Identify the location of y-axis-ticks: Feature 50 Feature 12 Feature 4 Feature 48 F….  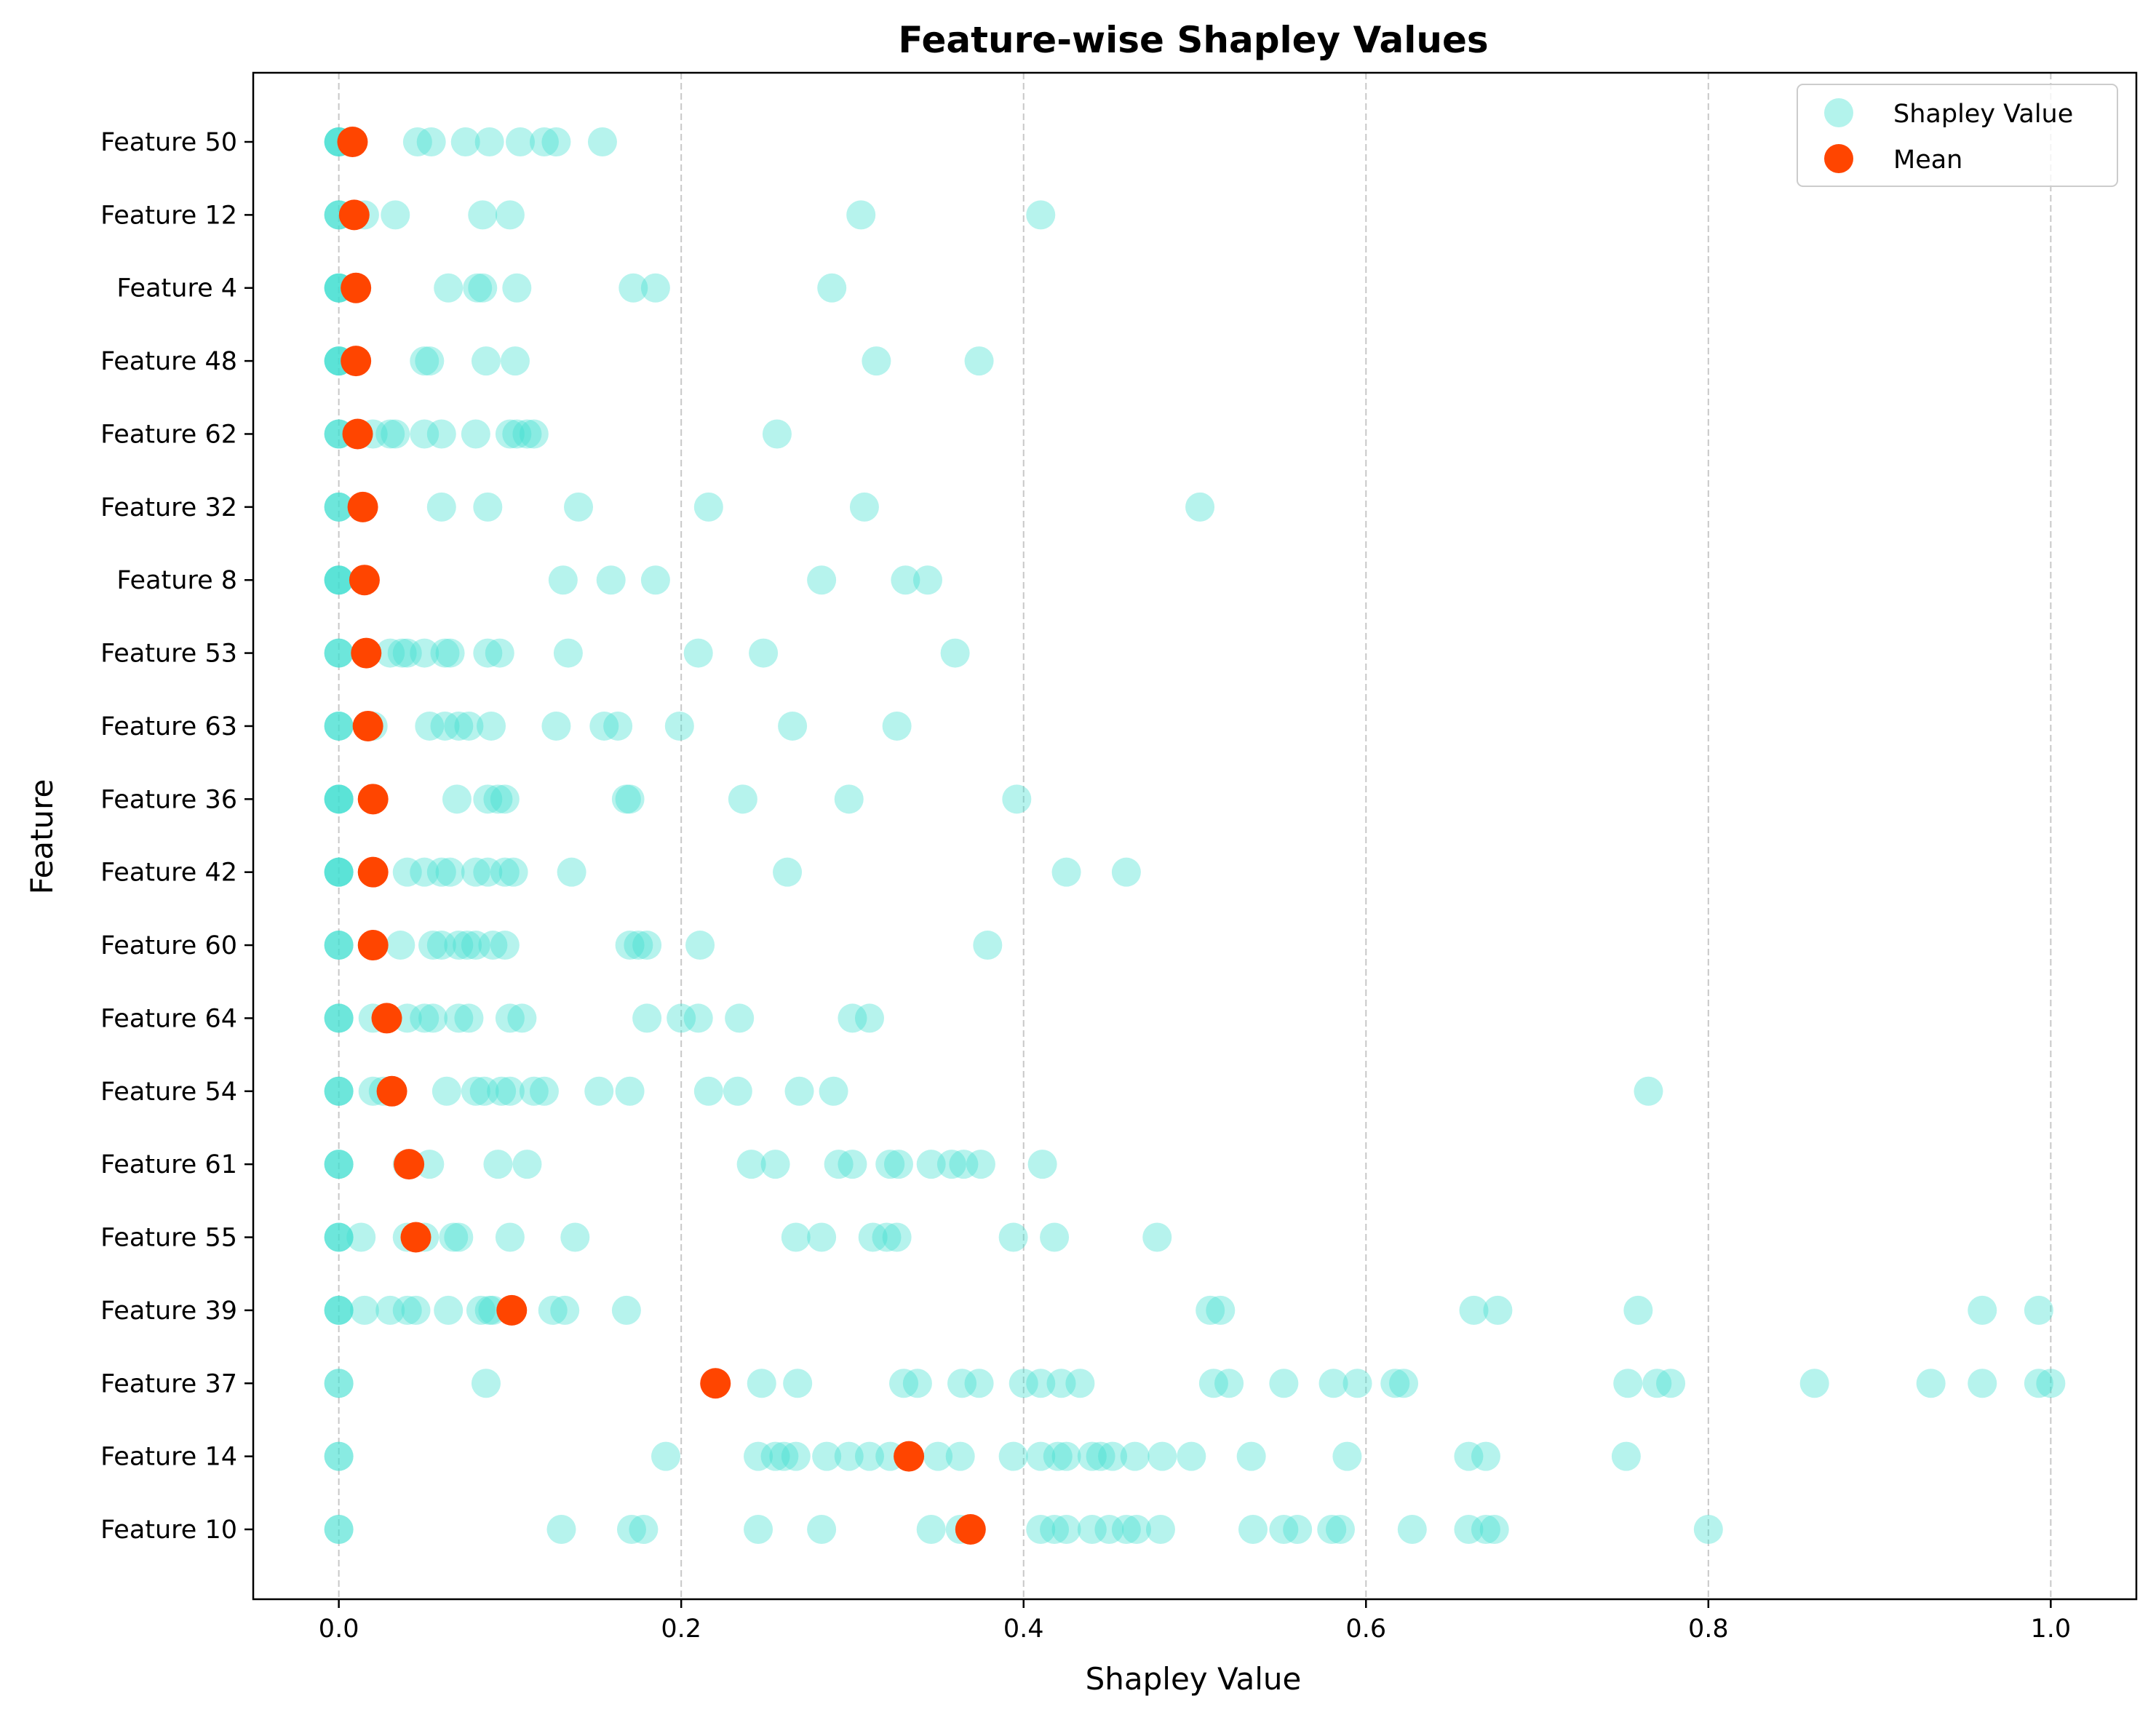
(177, 837).